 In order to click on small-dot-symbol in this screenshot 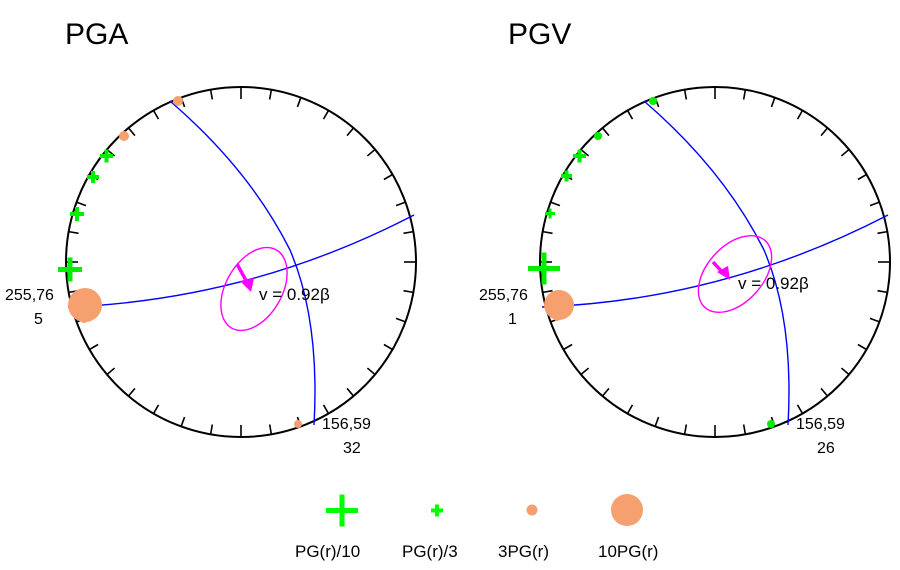, I will do `click(532, 510)`.